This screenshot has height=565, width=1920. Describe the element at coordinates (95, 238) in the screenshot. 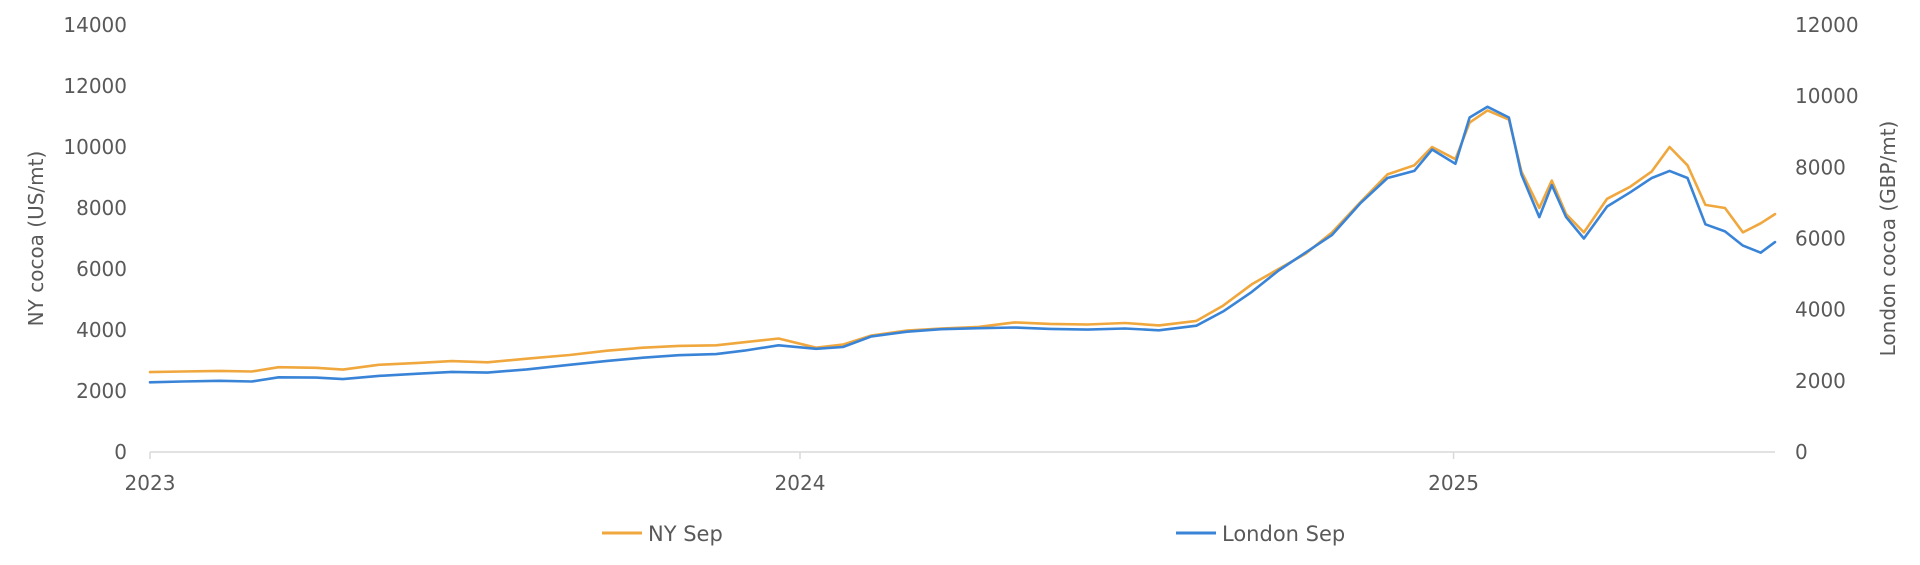

I see `y-axis-ticks: 0 2000 4000 6000 8000 10000 12000 14000` at that location.